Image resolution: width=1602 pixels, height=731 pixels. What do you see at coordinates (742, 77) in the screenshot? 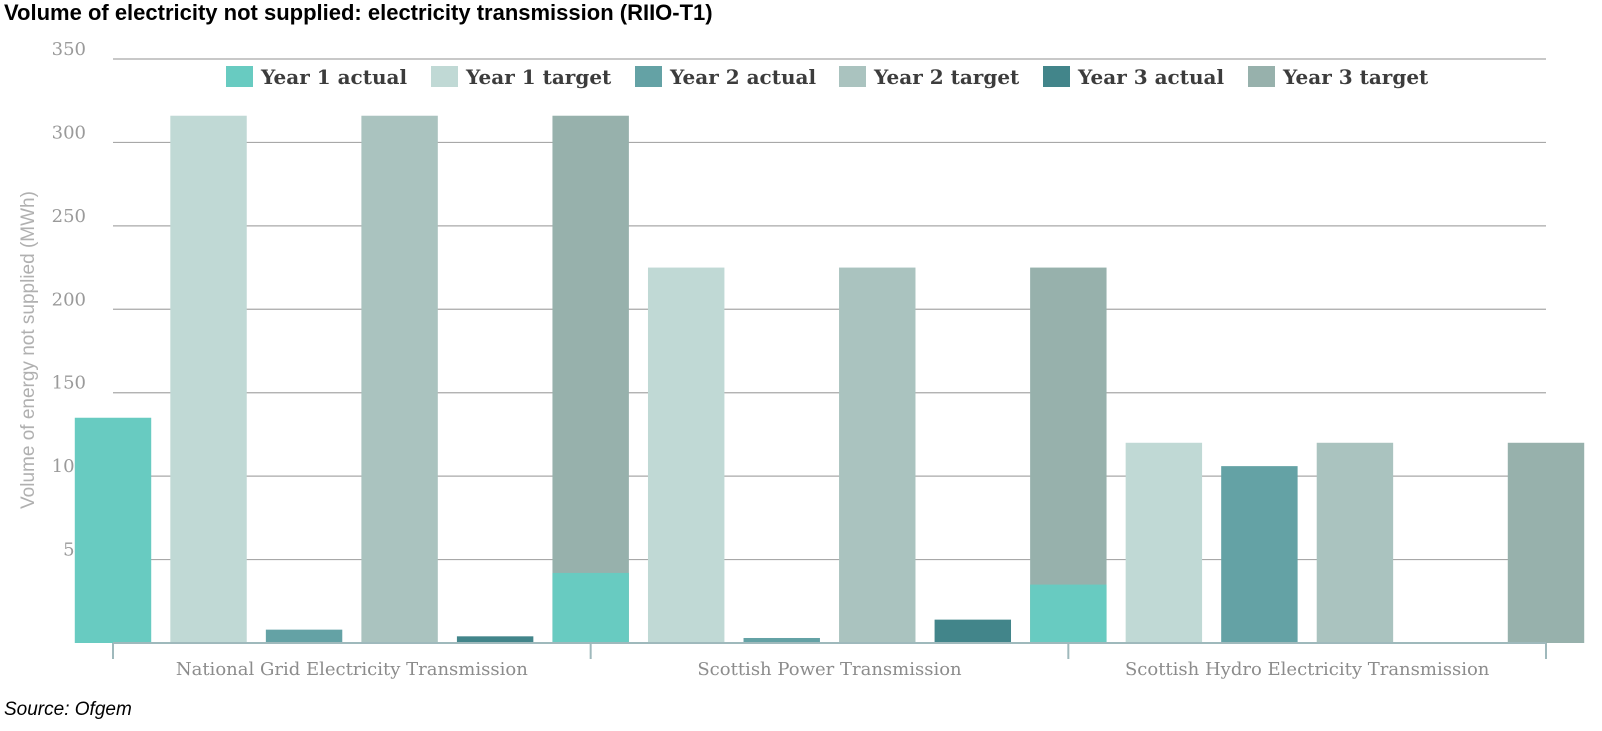
I see `legend-label: Year 2 actual` at bounding box center [742, 77].